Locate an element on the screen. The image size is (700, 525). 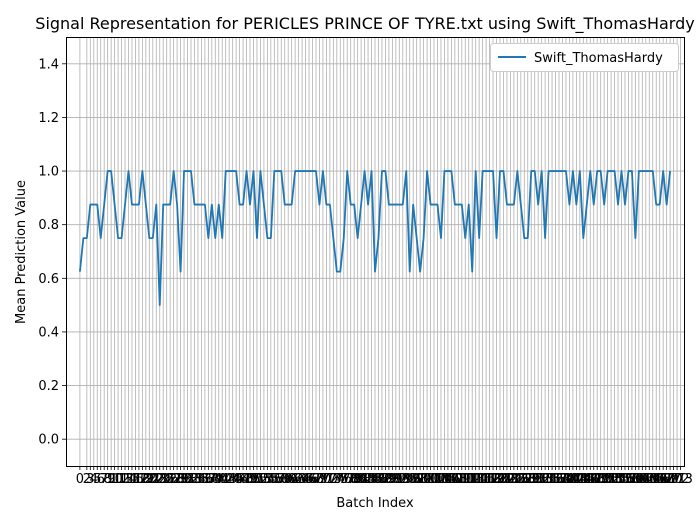
x-tick-label: 86 is located at coordinates (378, 479).